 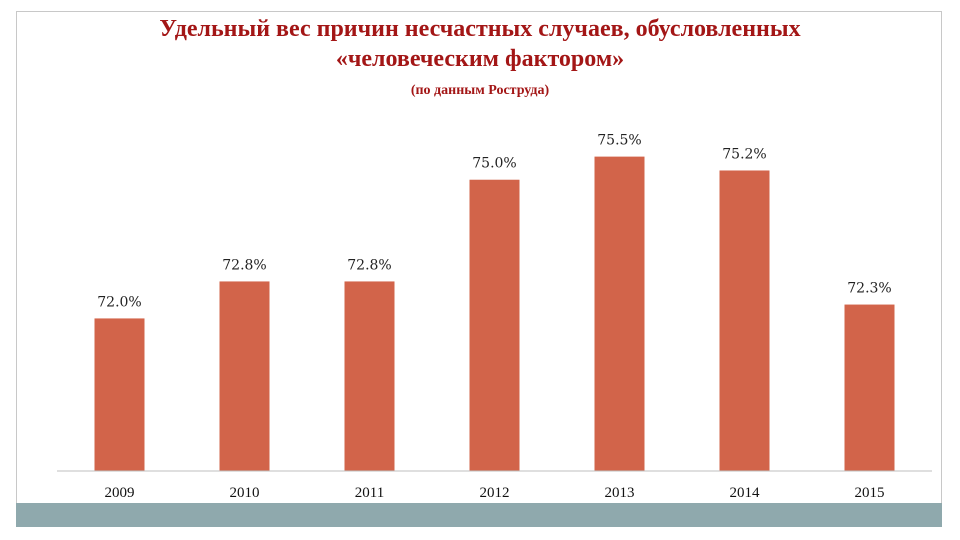 I want to click on category-label-2014: 2014, so click(x=745, y=493).